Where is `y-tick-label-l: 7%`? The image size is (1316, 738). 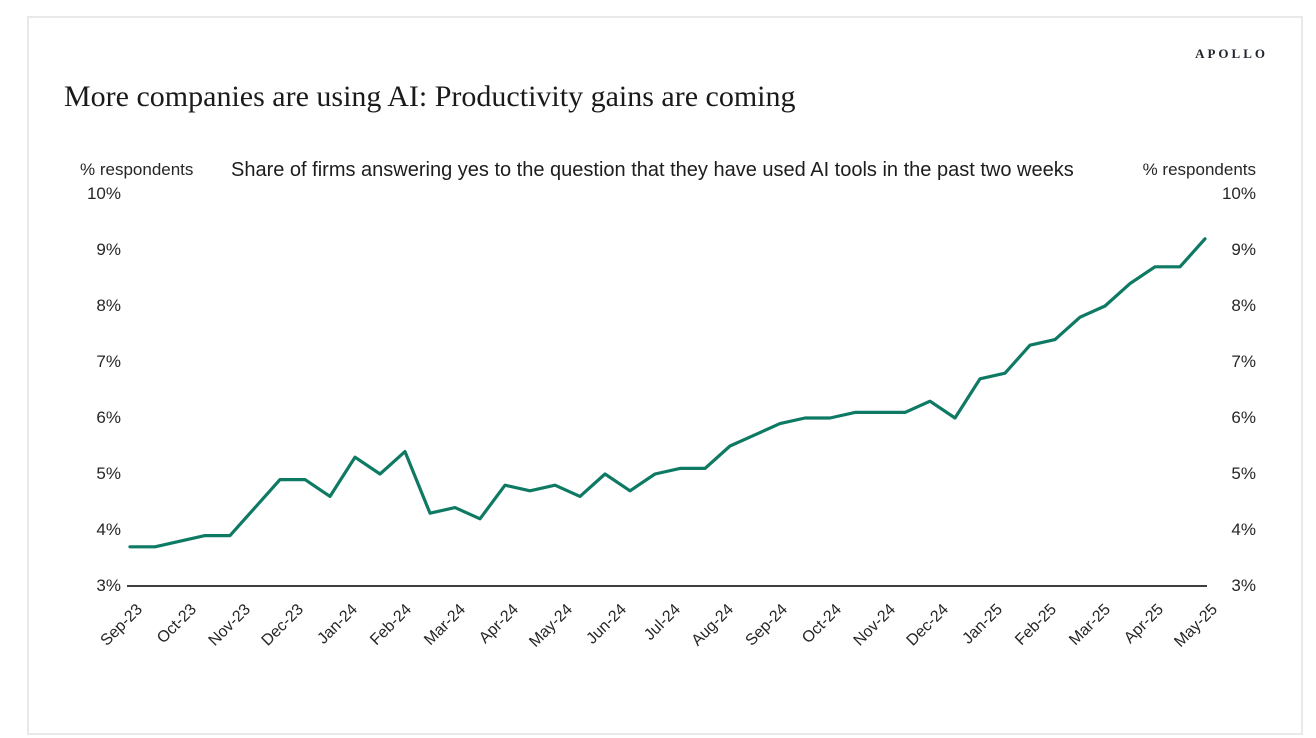
y-tick-label-l: 7% is located at coordinates (108, 361).